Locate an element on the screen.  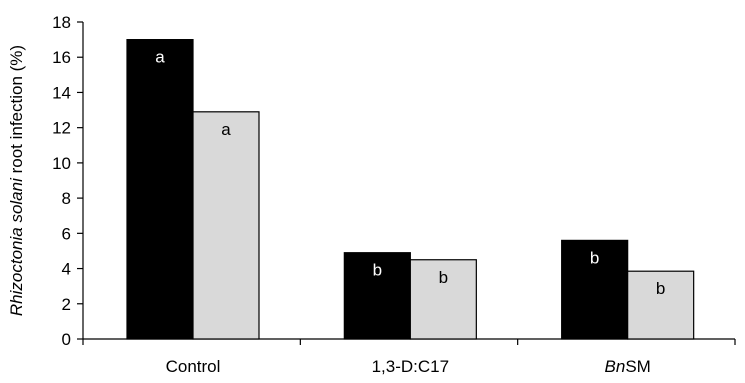
y-tick-label: 18 is located at coordinates (61, 22).